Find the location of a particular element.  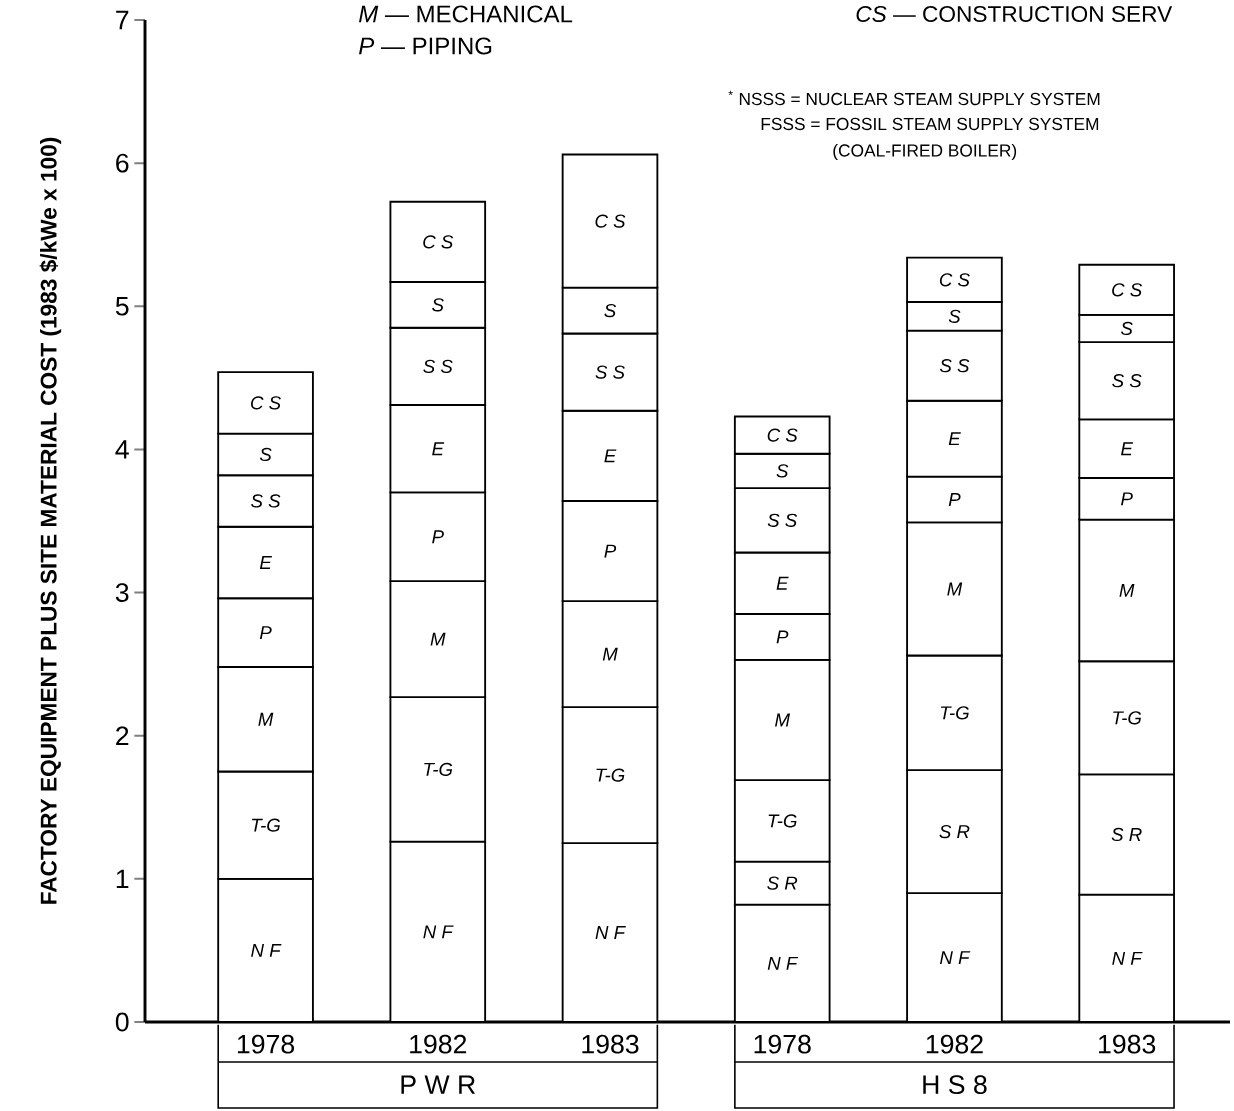

y-axis-title: FACTORY EQUIPMENT PLUS SITE MATERIAL COST (1983 $/kWe x 100) is located at coordinates (50, 520).